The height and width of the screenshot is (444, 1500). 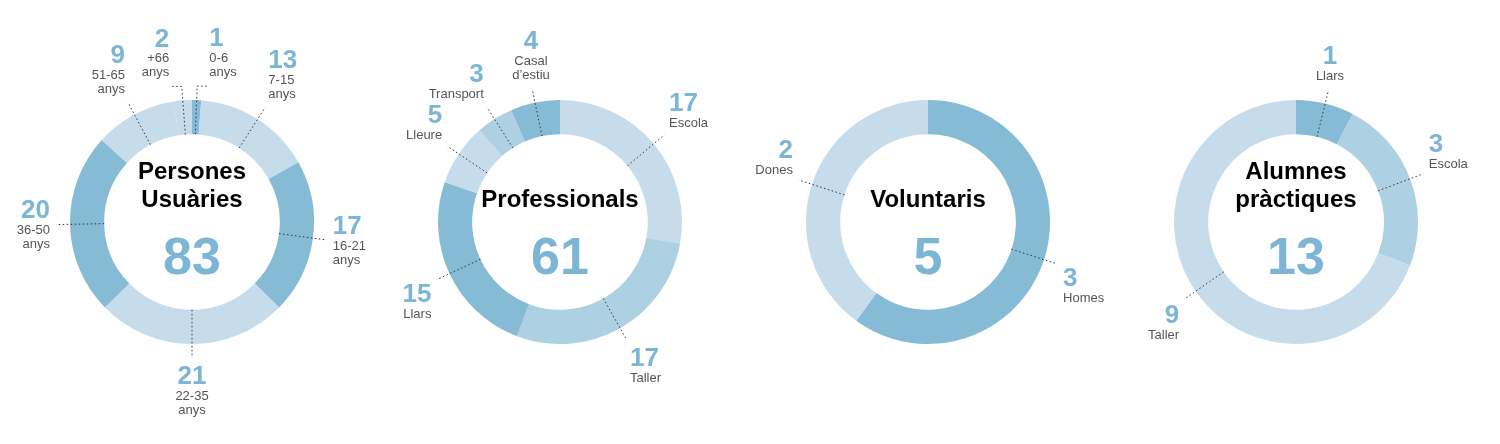 I want to click on text: Professionals, so click(x=560, y=198).